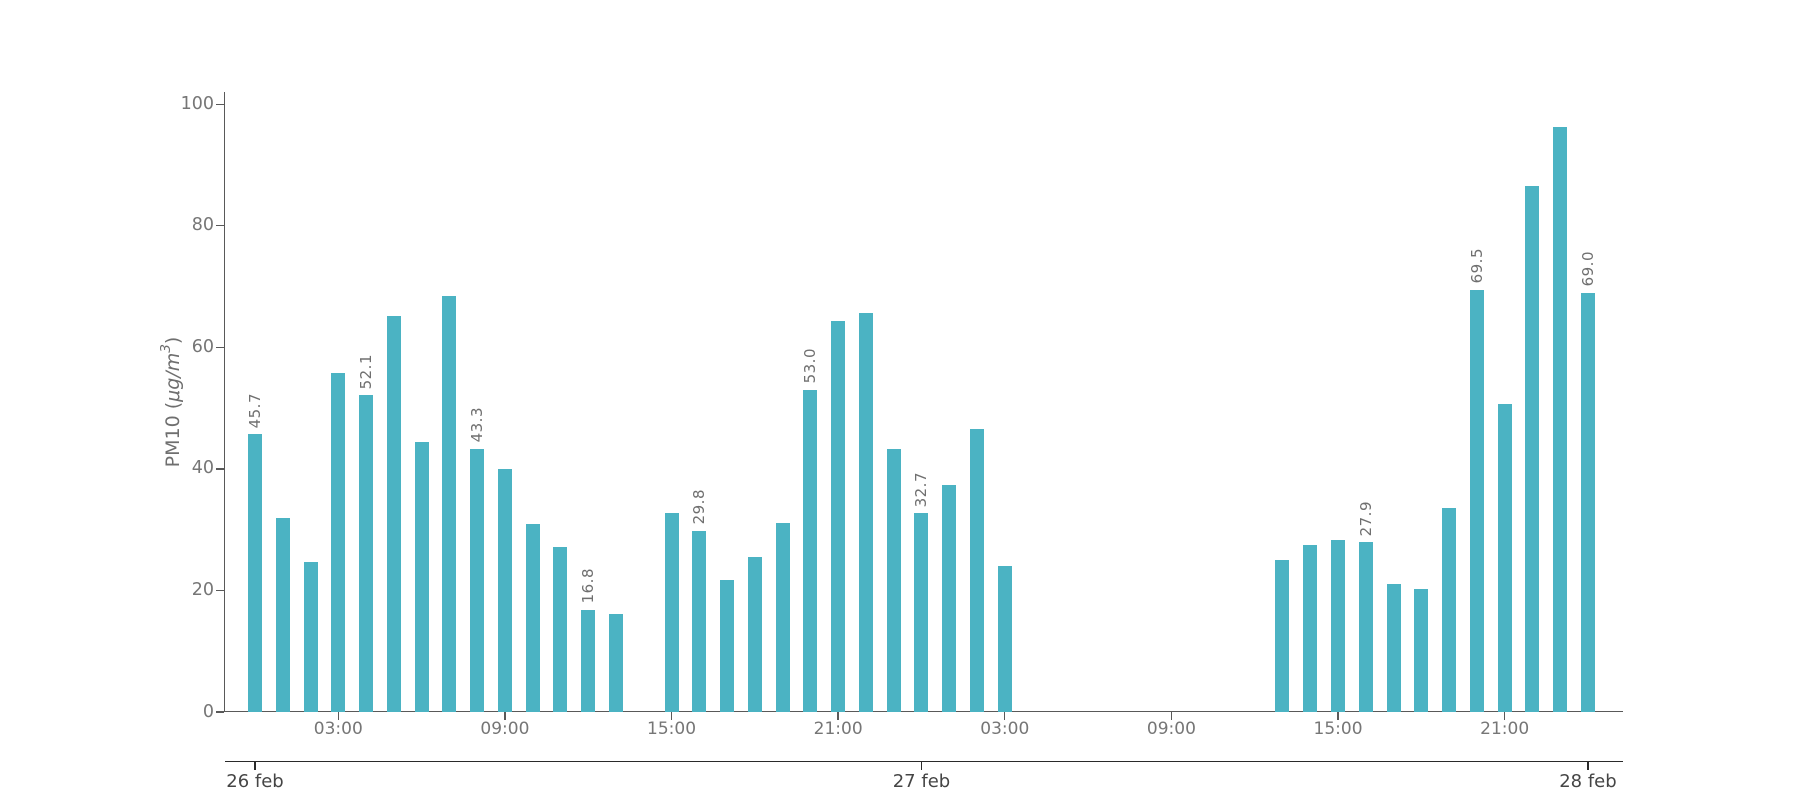  I want to click on y-tick-label: 0, so click(208, 711).